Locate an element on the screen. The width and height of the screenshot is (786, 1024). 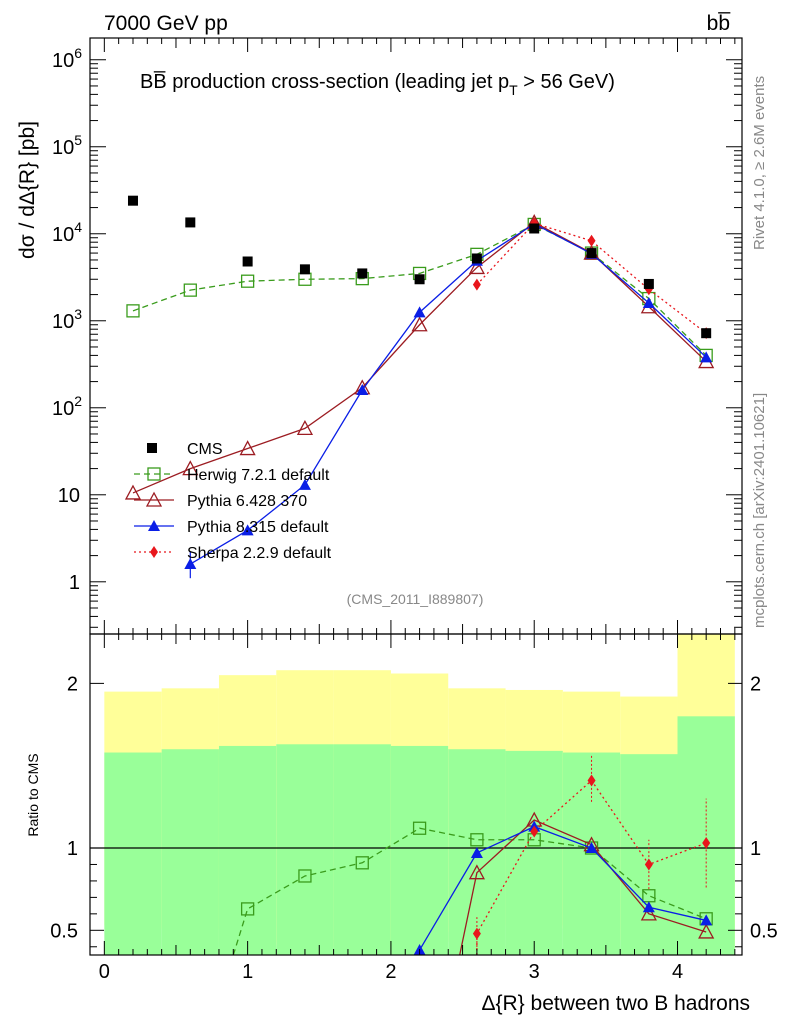
legend-label: Herwig 7.2.1 default is located at coordinates (258, 475).